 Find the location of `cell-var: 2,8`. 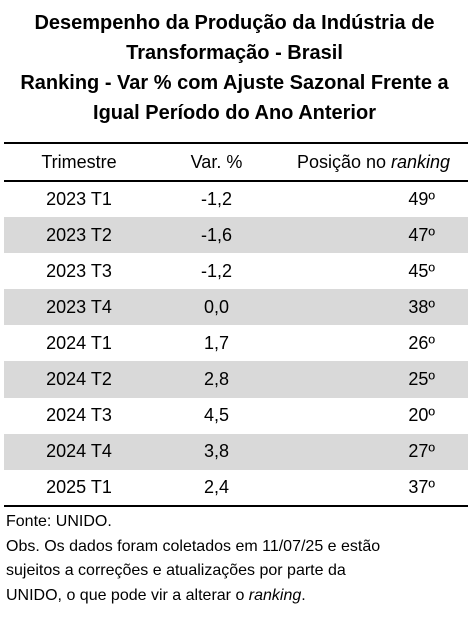

cell-var: 2,8 is located at coordinates (216, 379).